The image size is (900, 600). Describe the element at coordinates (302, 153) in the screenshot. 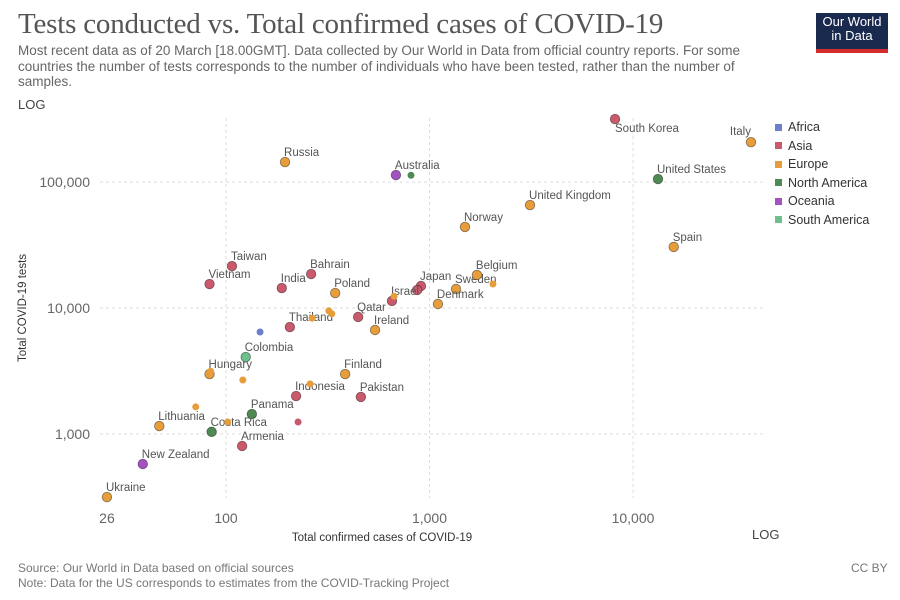

I see `point-label: Russia` at that location.